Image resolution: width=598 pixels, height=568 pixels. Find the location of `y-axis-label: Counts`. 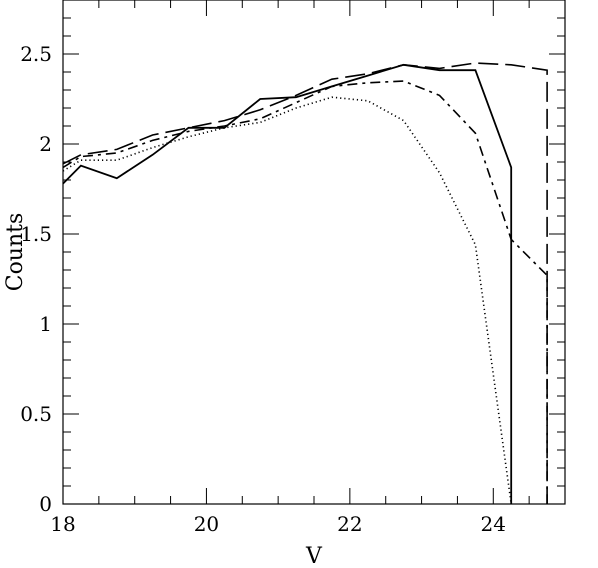

y-axis-label: Counts is located at coordinates (15, 252).